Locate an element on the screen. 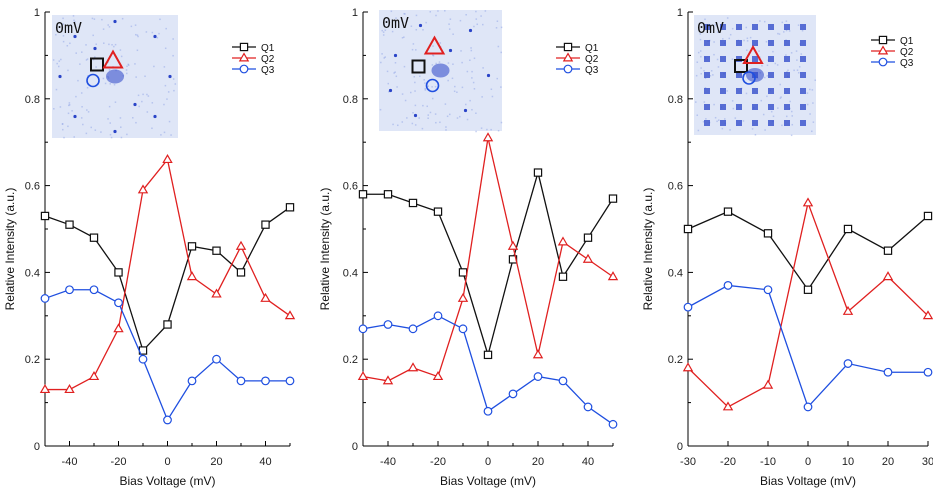  legend-marker-q3 is located at coordinates (568, 69).